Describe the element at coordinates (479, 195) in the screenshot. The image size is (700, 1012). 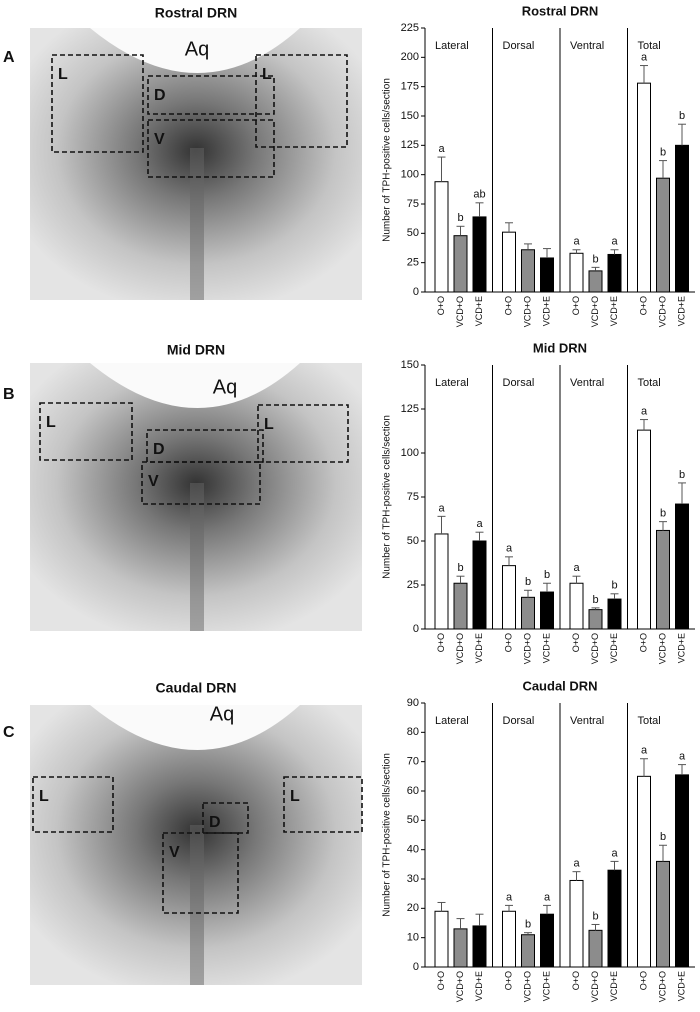
I see `significance-letter: ab` at that location.